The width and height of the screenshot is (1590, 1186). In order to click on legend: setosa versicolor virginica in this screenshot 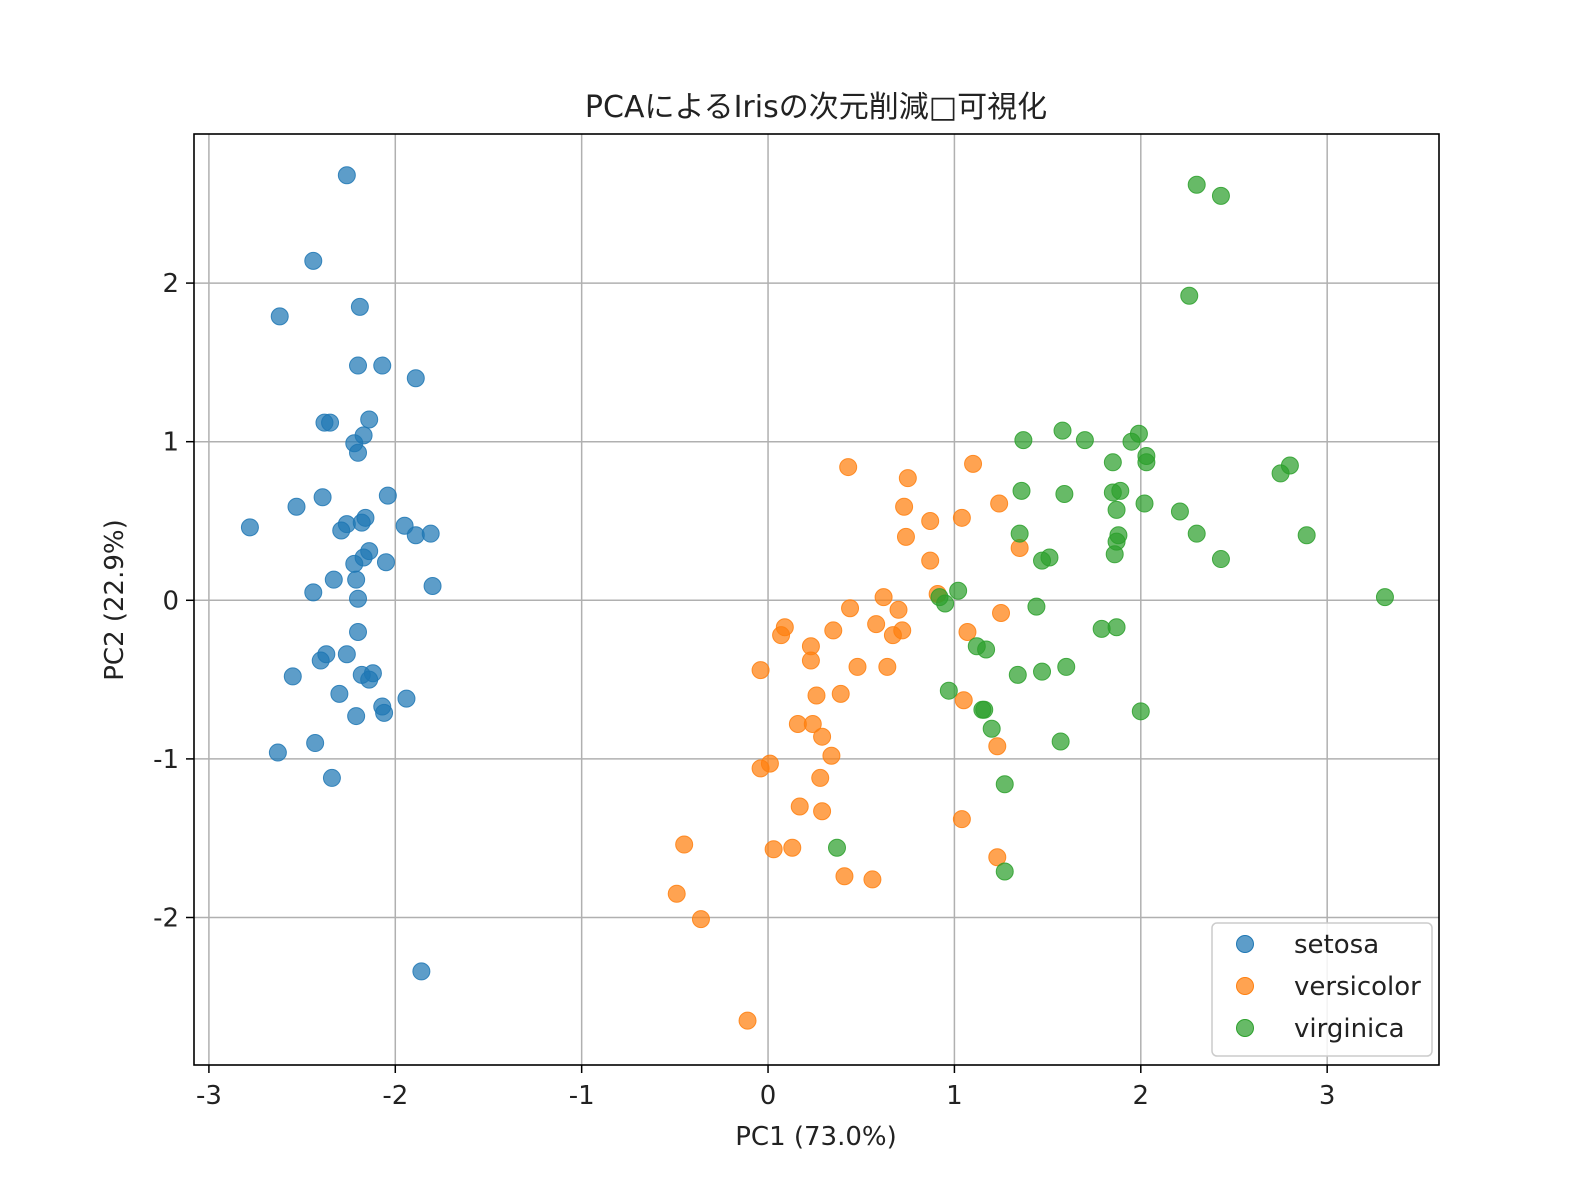, I will do `click(1322, 989)`.